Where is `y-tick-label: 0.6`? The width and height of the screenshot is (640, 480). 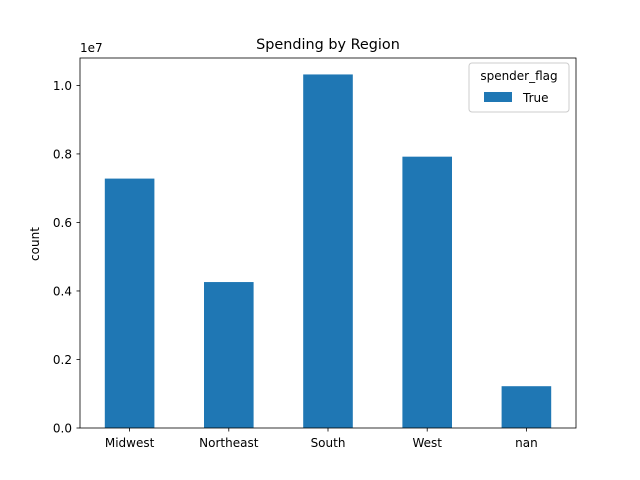
y-tick-label: 0.6 is located at coordinates (62, 223).